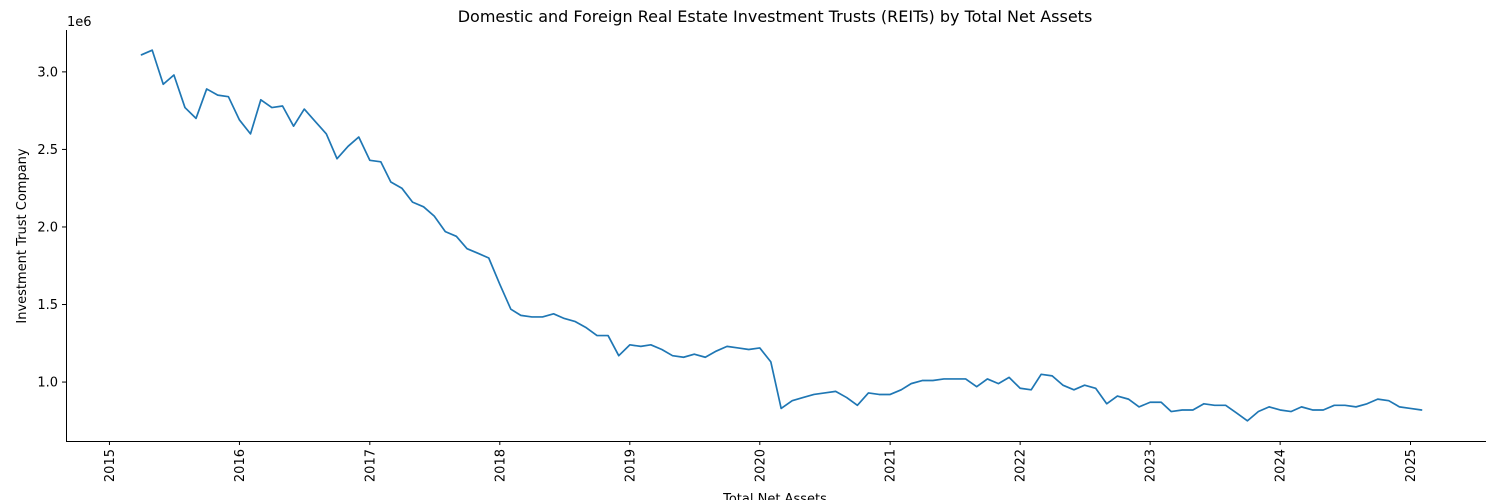 The height and width of the screenshot is (500, 1500). I want to click on y-tick-label: 1.0, so click(47, 383).